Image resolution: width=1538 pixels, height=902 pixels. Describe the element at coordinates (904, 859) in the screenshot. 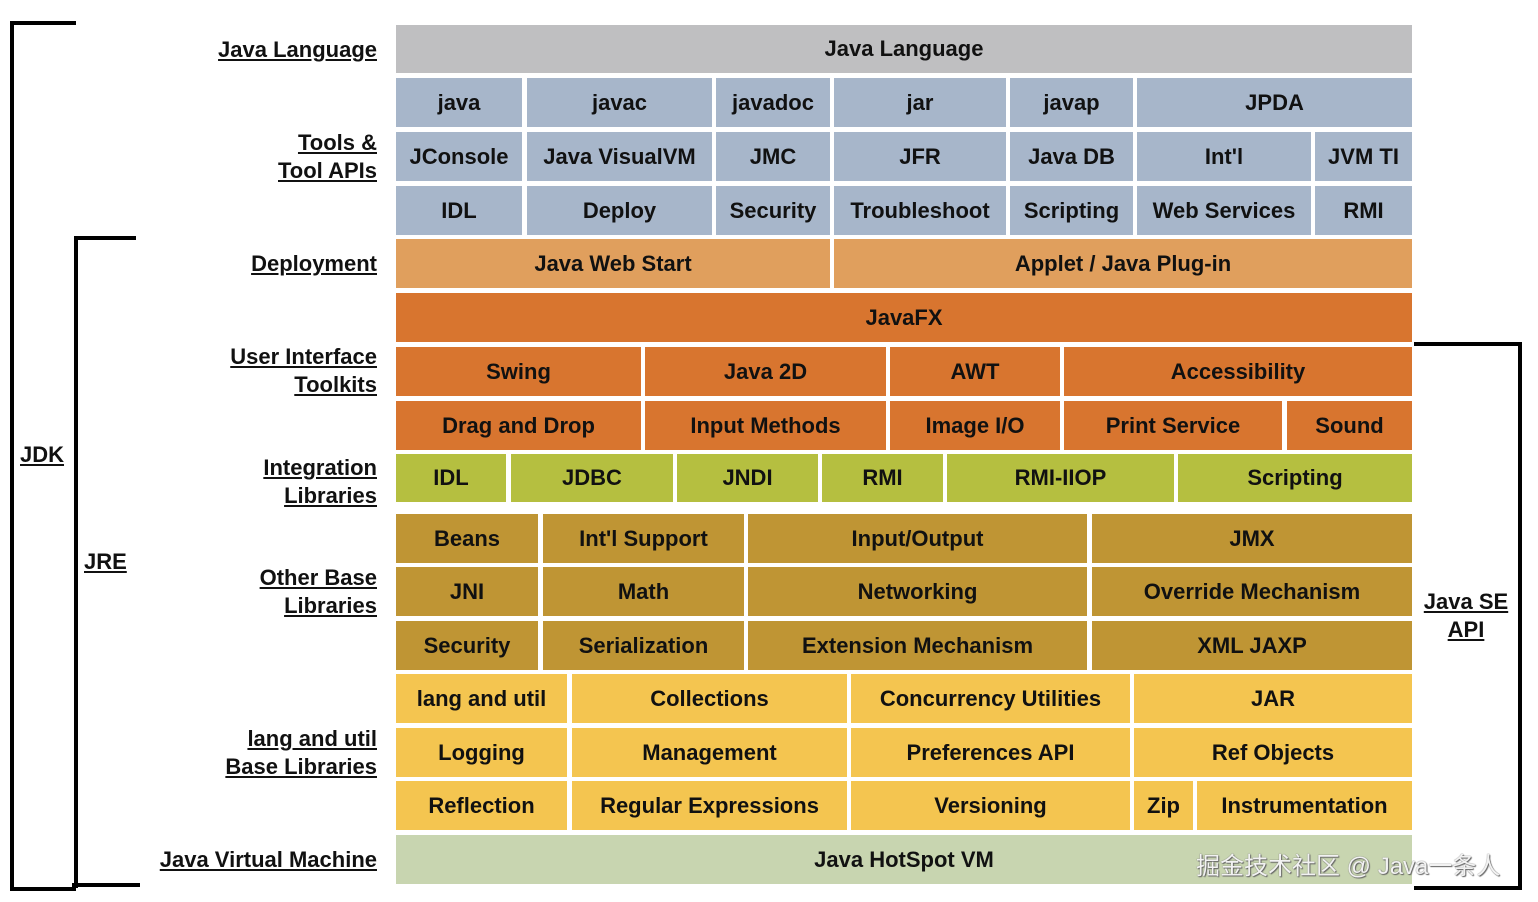

I see `cell-java-hotspot-vm: Java HotSpot VM` at that location.